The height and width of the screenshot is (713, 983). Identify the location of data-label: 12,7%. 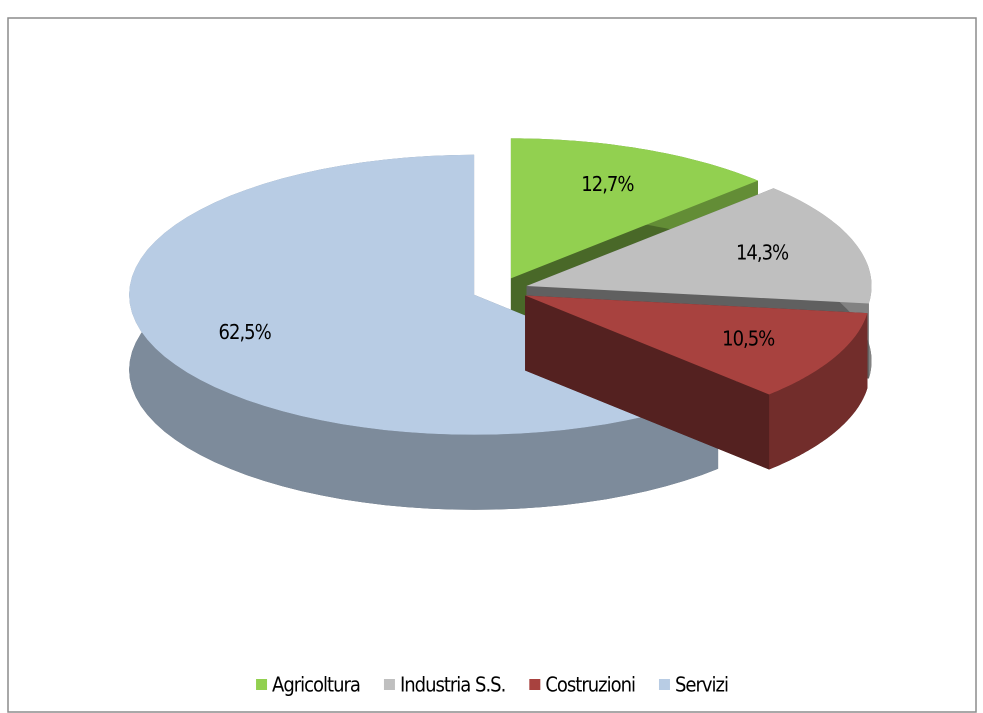
(607, 184).